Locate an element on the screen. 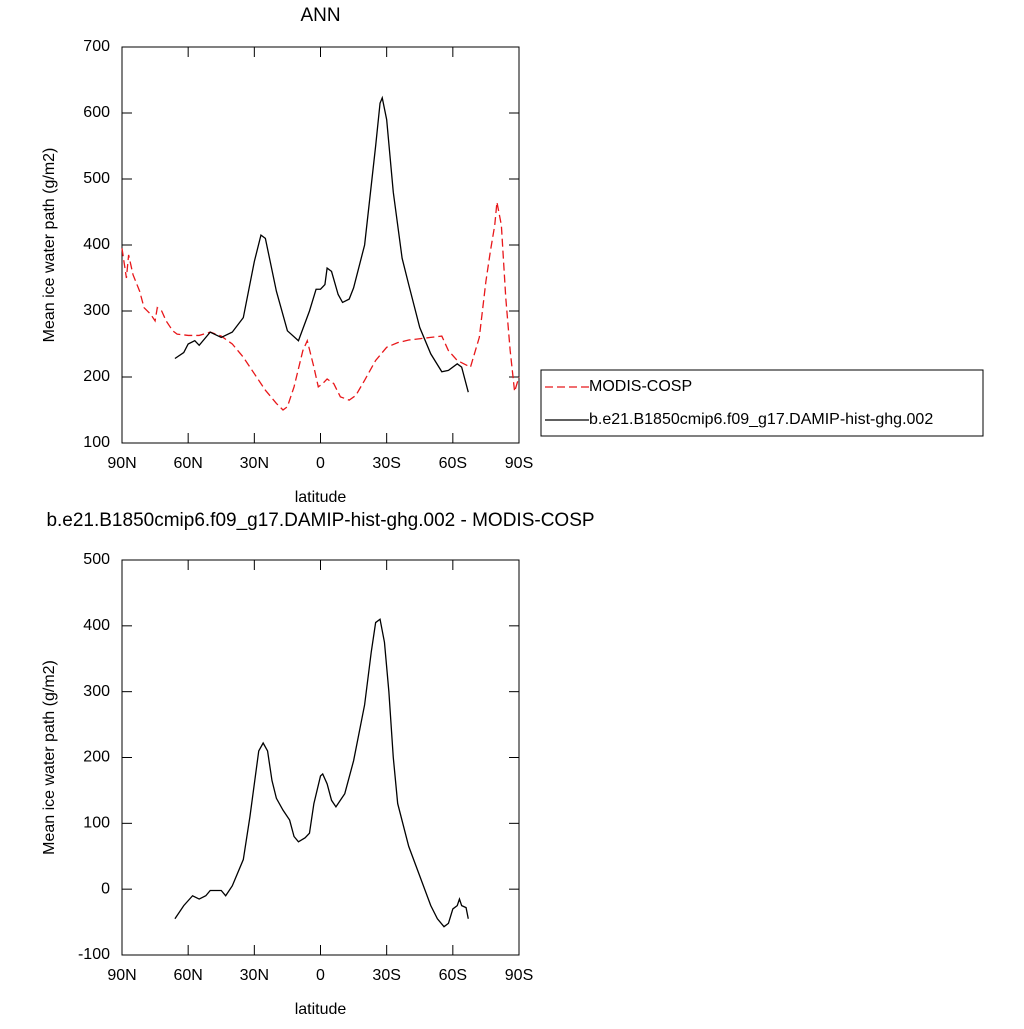  legend-box is located at coordinates (762, 403).